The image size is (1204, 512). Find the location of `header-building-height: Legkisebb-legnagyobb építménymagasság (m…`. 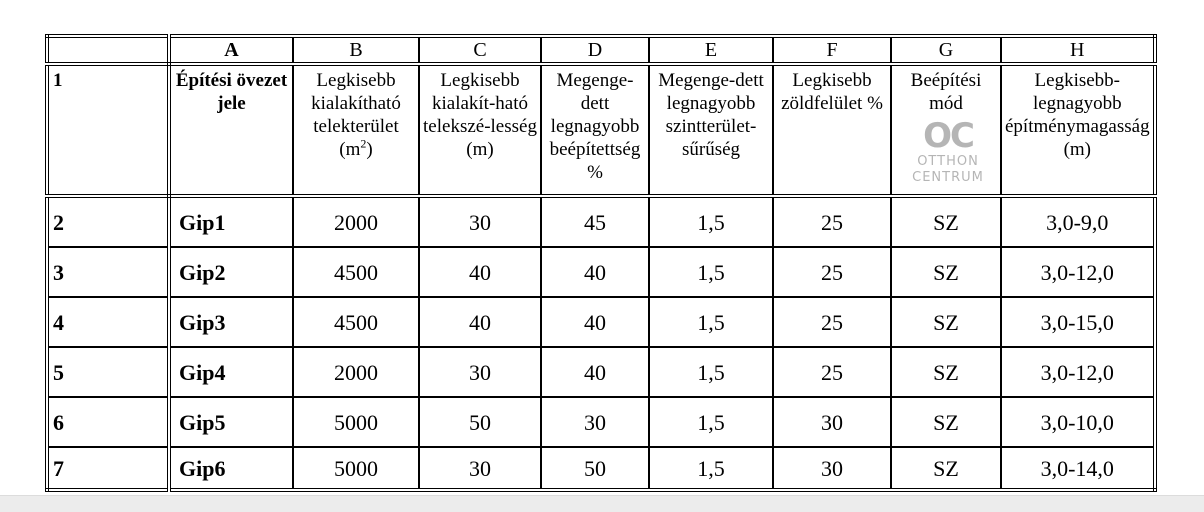

header-building-height: Legkisebb-legnagyobb építménymagasság (m… is located at coordinates (1078, 130).